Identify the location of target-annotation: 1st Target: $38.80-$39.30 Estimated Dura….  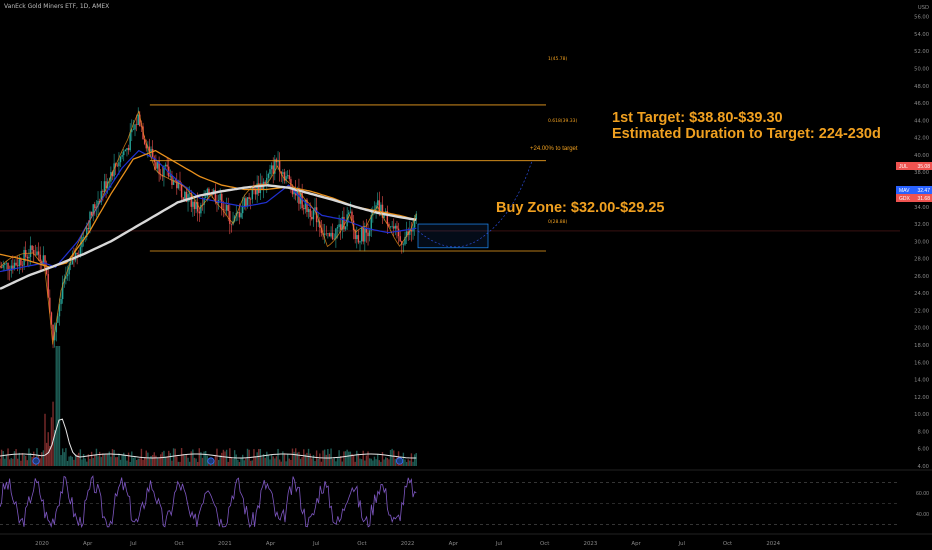
(746, 126).